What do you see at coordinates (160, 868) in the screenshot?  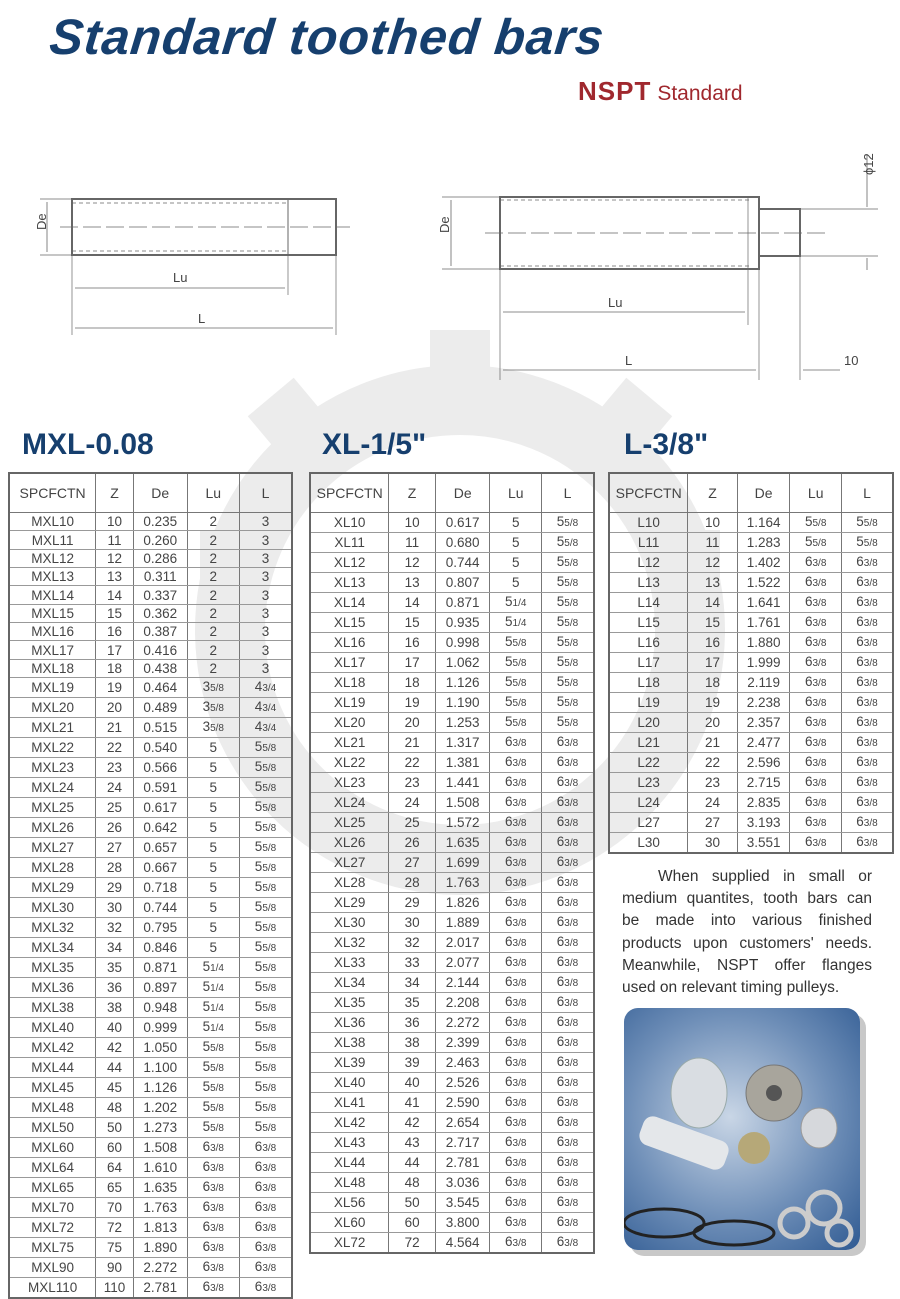 I see `table-cell: 0.667` at bounding box center [160, 868].